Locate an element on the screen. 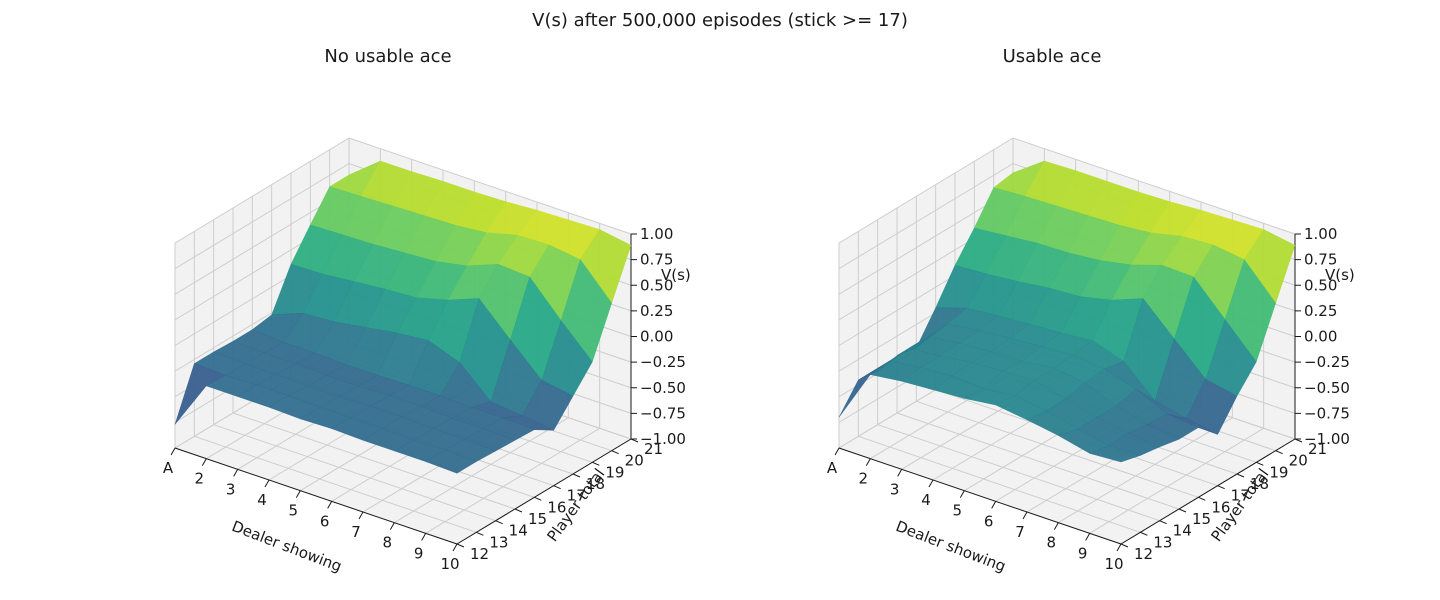 Image resolution: width=1440 pixels, height=600 pixels. x-tick-label: 7 is located at coordinates (356, 532).